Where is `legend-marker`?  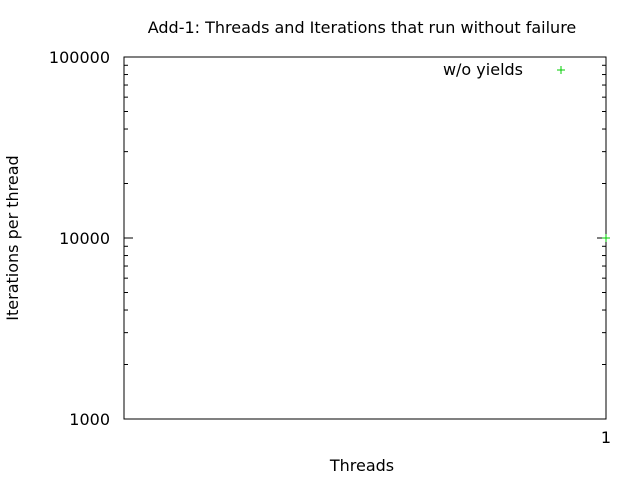
legend-marker is located at coordinates (561, 70).